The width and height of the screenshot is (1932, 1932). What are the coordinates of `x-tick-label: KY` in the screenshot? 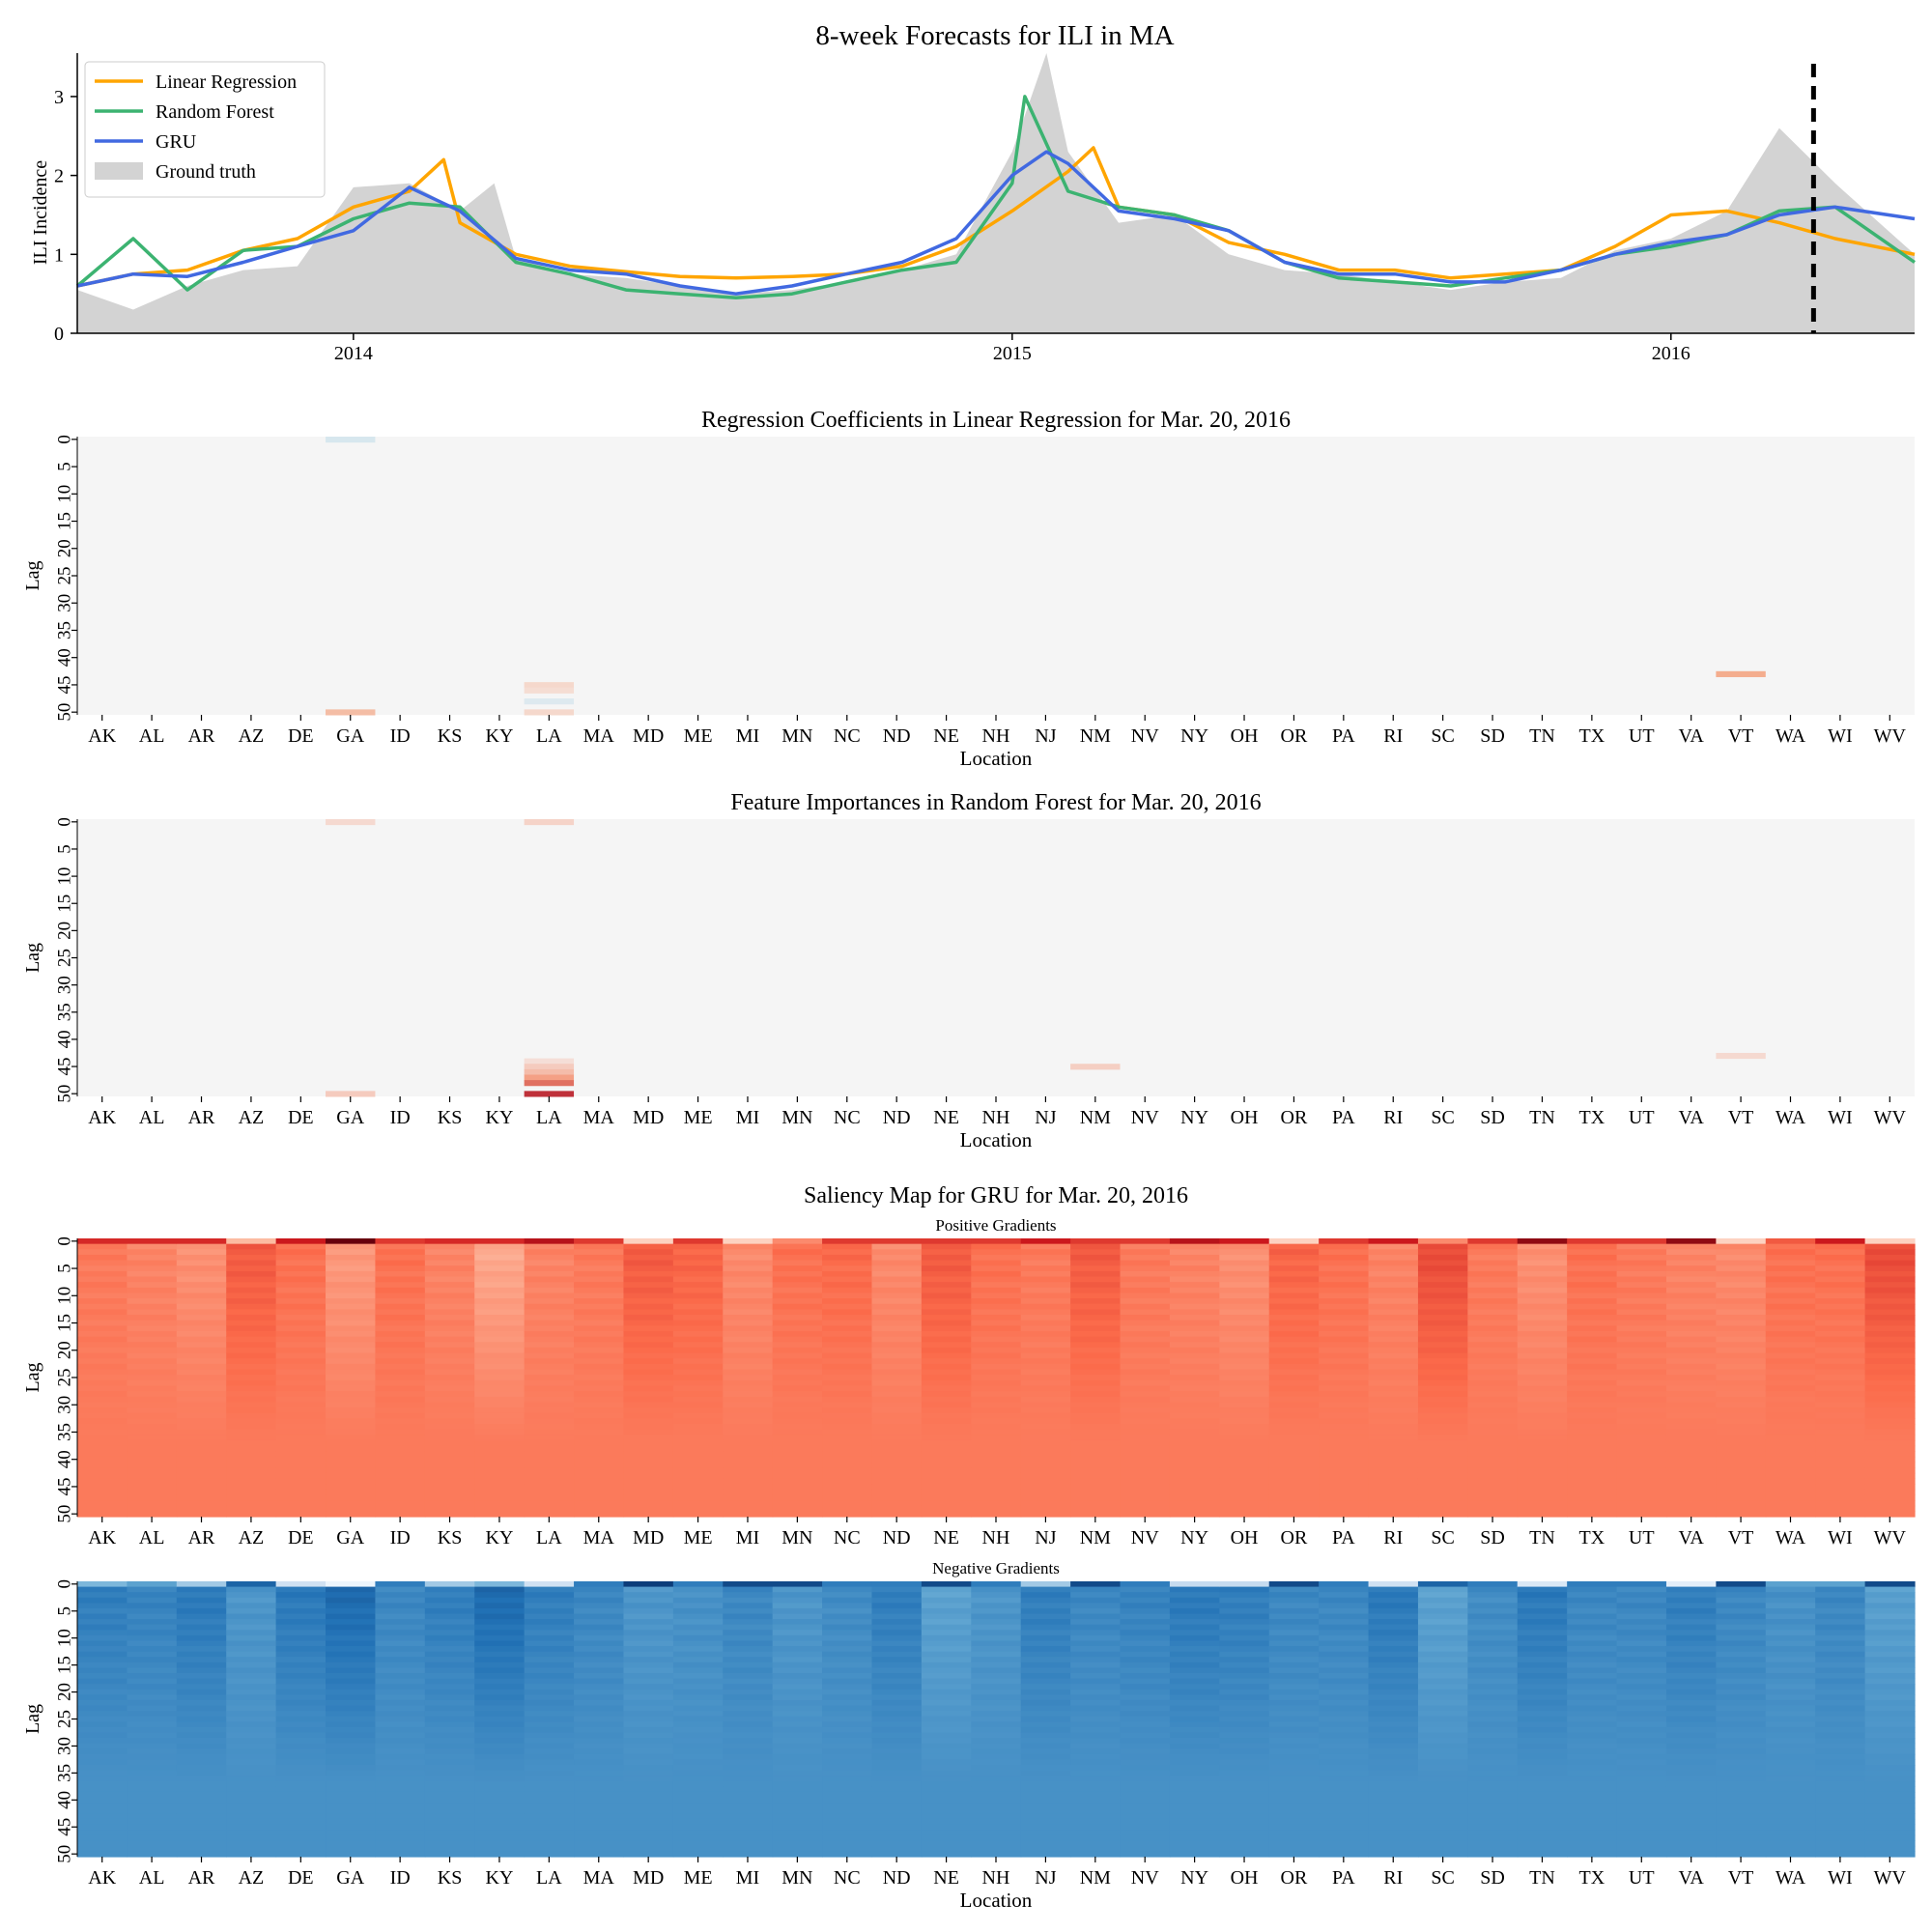 It's located at (500, 736).